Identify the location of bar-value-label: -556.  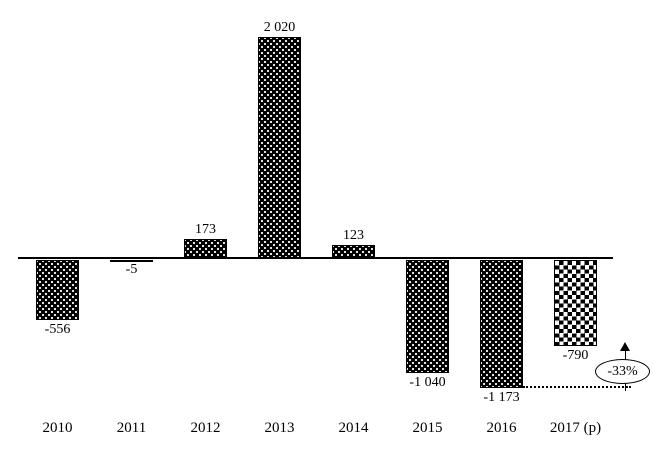
(57, 330).